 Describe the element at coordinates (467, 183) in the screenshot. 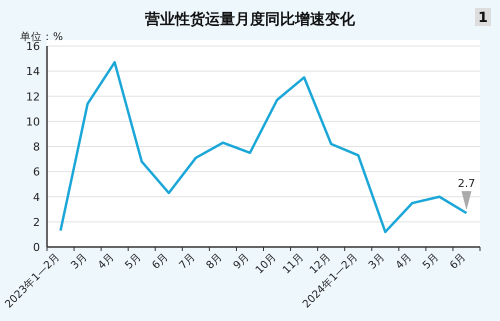

I see `data-label: 2.7` at that location.